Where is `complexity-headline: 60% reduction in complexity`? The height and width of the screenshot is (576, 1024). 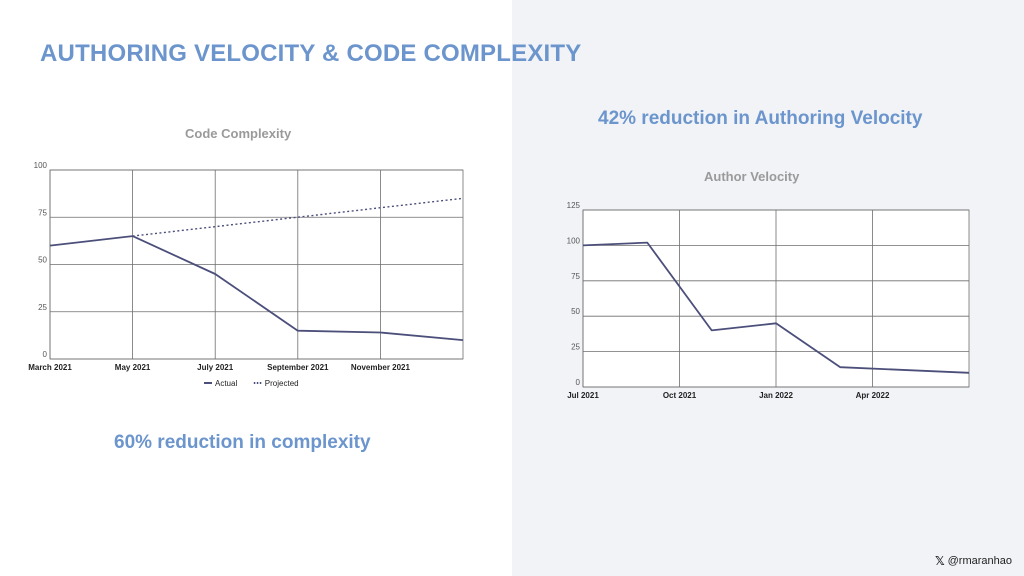
complexity-headline: 60% reduction in complexity is located at coordinates (242, 442).